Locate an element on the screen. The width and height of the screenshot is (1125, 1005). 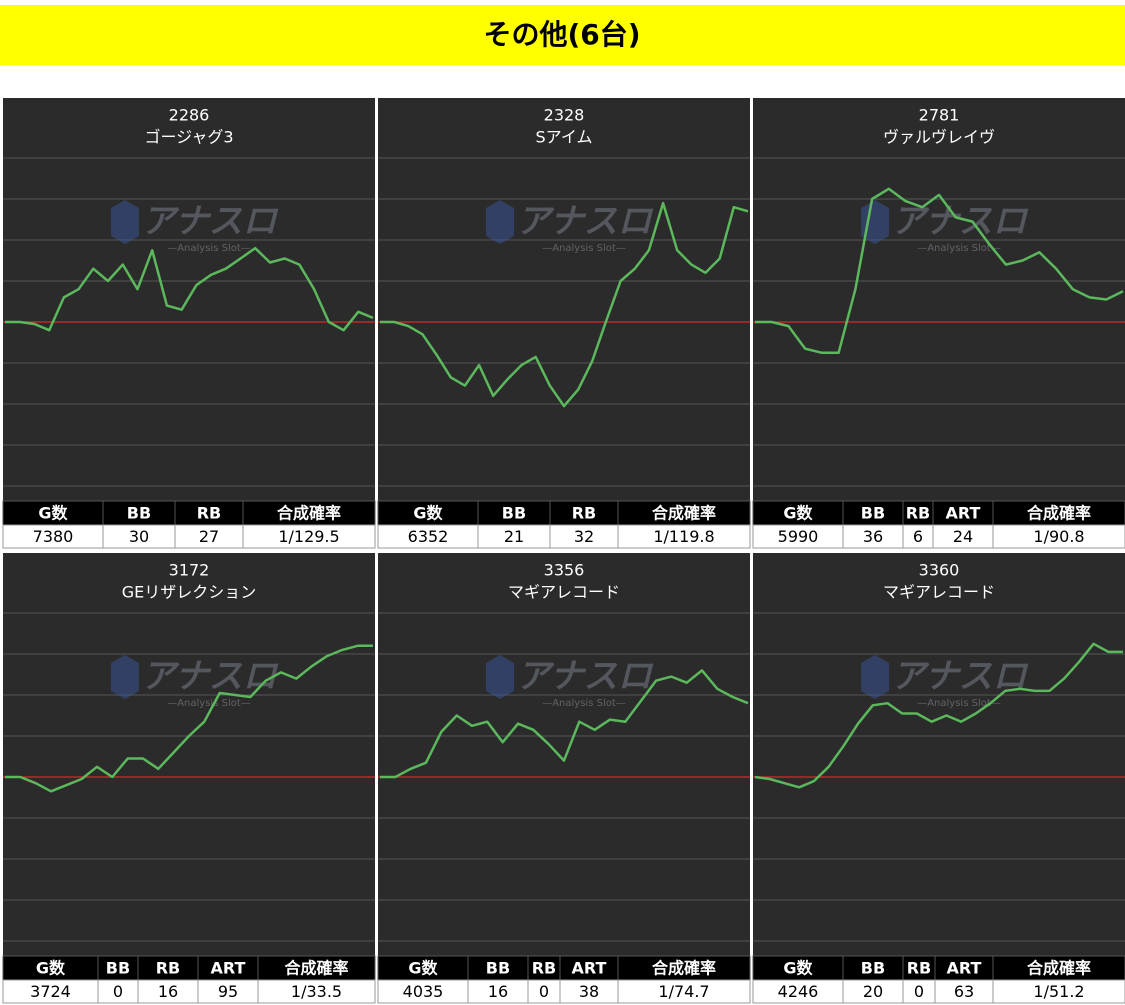
machine-number: 2286 is located at coordinates (189, 115).